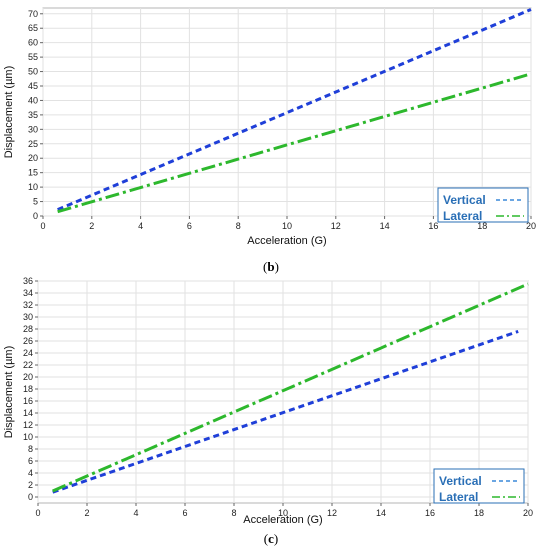  What do you see at coordinates (33, 14) in the screenshot?
I see `y-tick-label: 70` at bounding box center [33, 14].